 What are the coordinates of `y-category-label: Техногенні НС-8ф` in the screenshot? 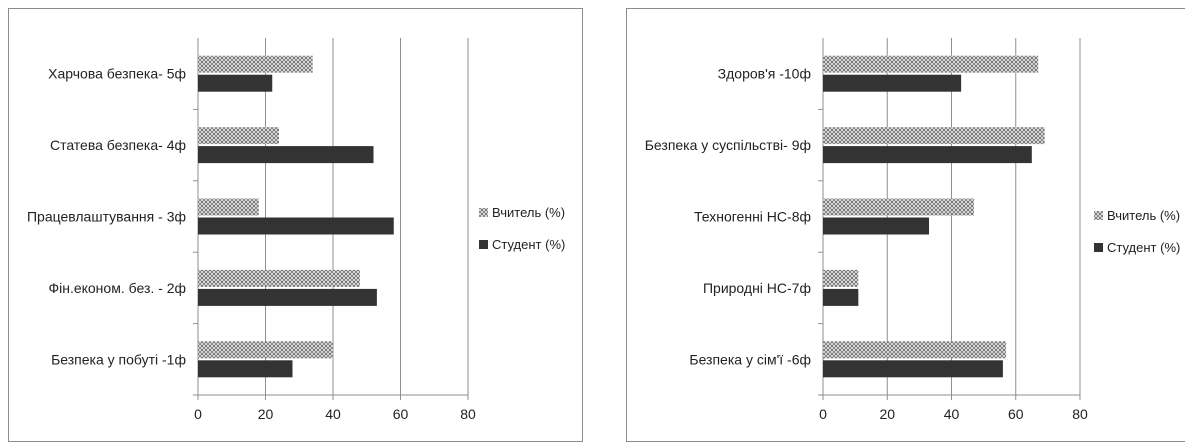 It's located at (752, 217).